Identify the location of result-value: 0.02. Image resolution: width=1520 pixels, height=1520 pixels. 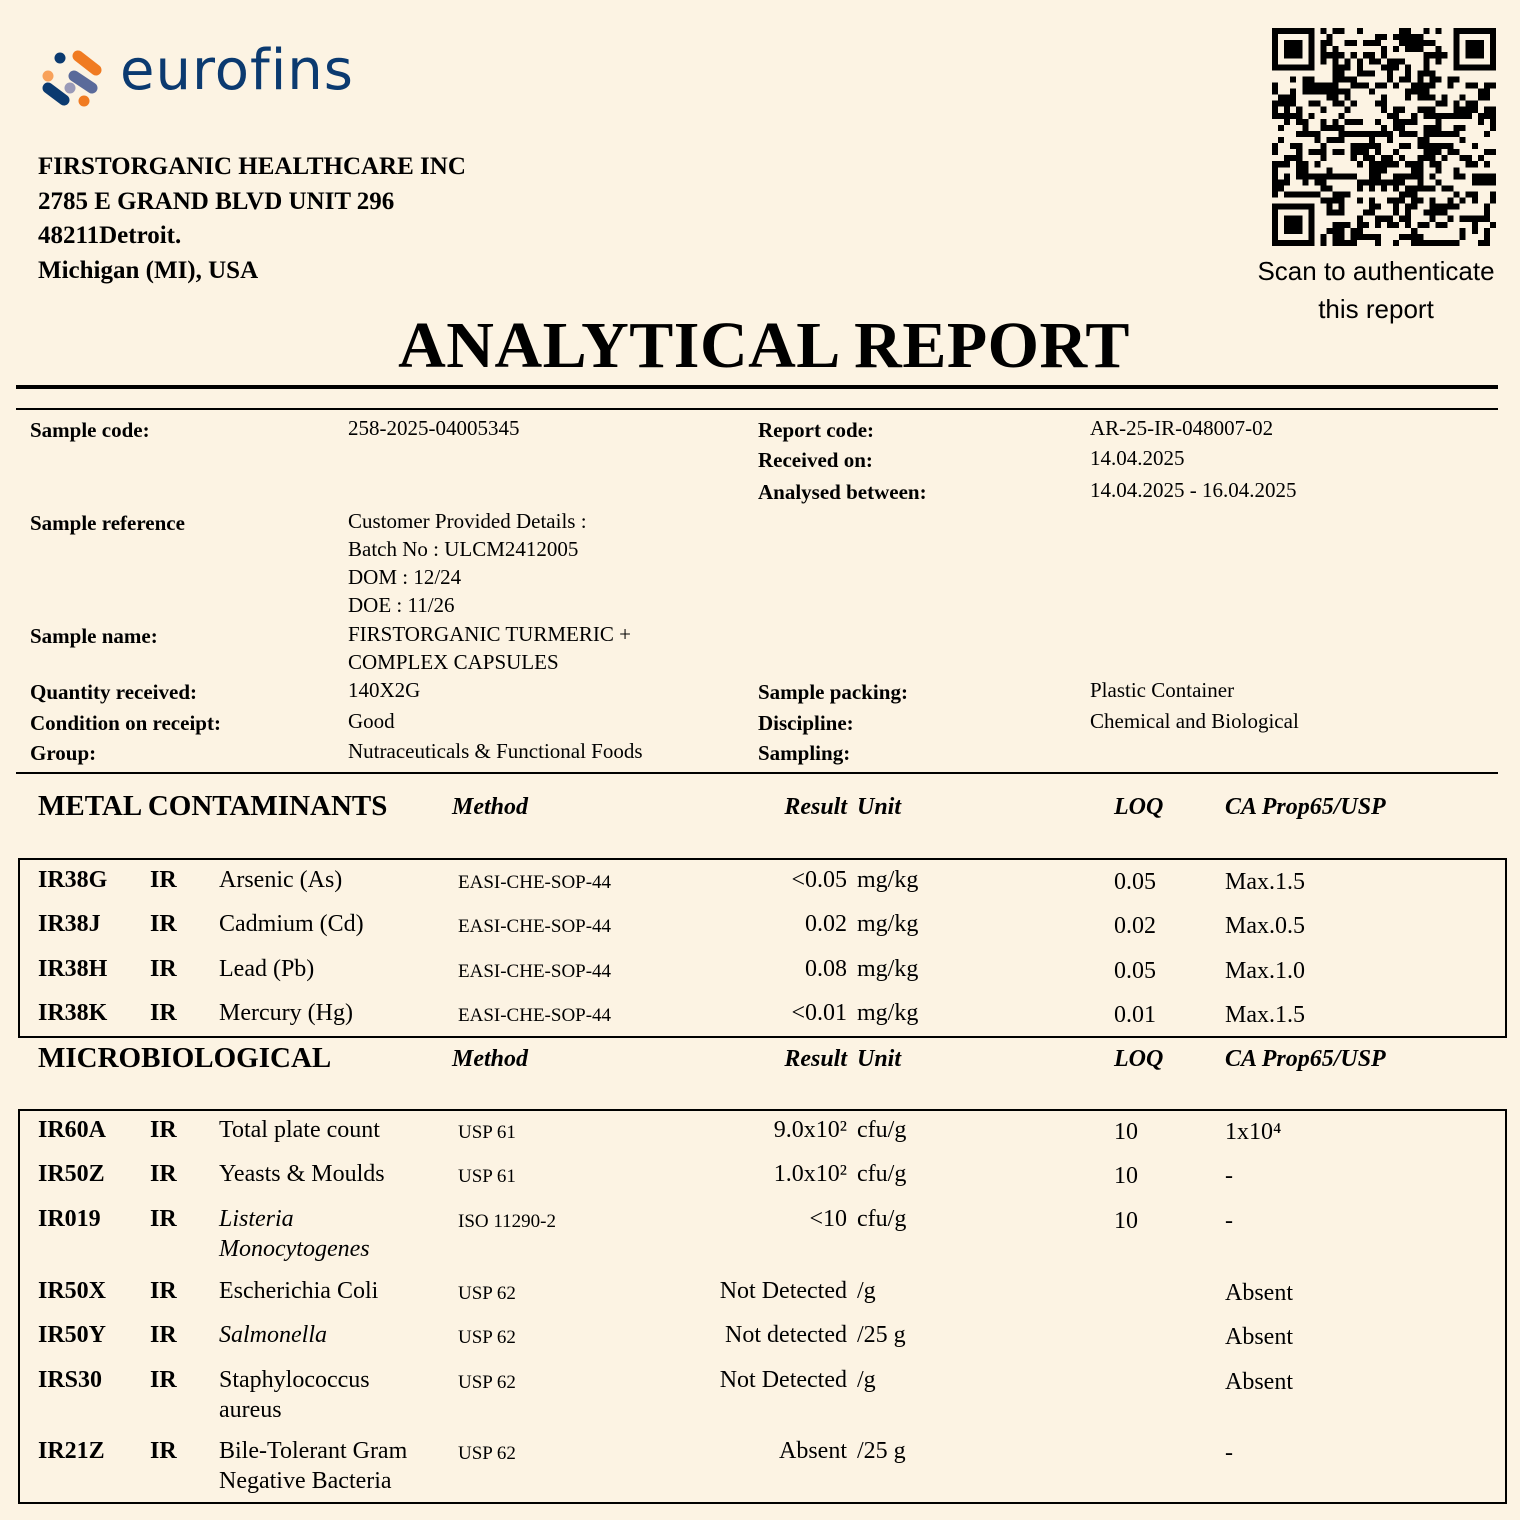
(826, 924).